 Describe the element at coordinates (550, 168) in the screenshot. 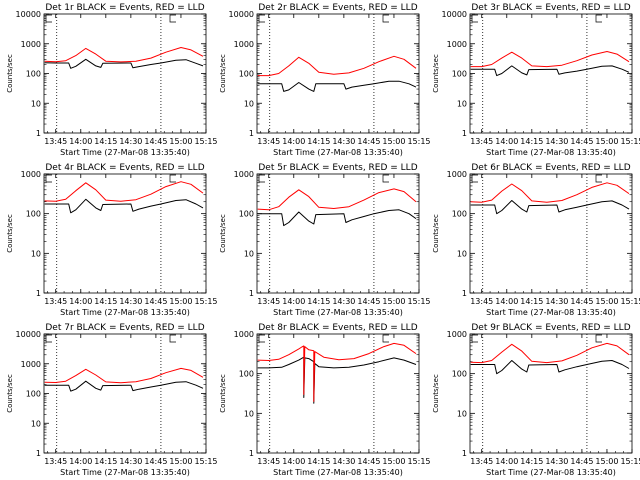

I see `chart-title: Det 6r BLACK = Events, RED = LLD` at that location.